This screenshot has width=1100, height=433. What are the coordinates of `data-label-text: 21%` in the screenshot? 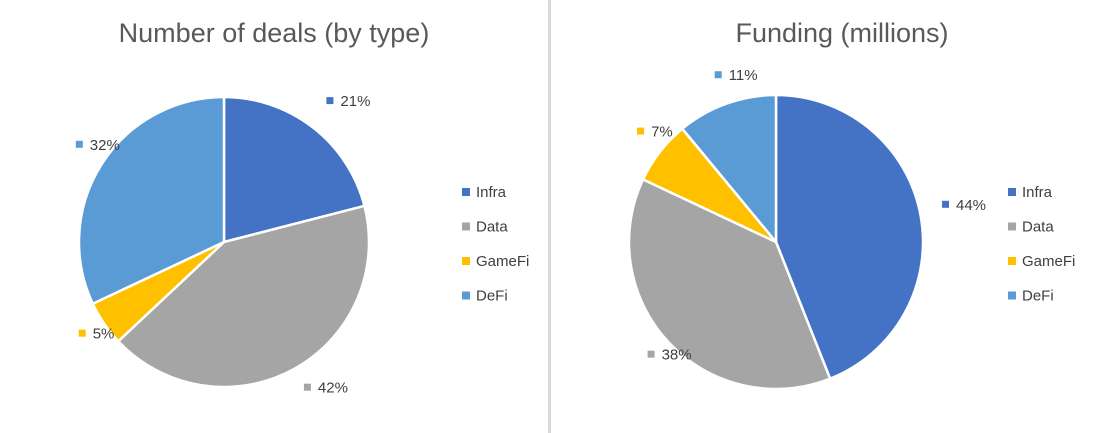 It's located at (355, 101).